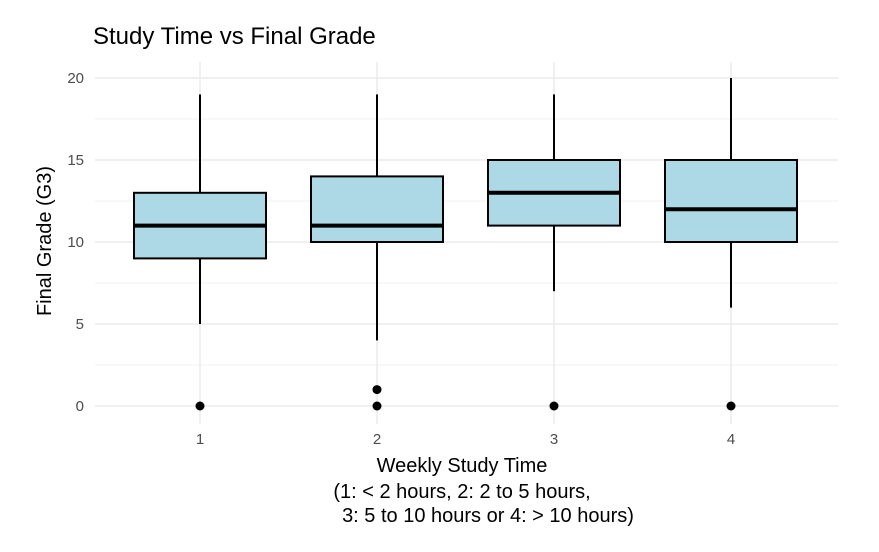 Image resolution: width=879 pixels, height=552 pixels. Describe the element at coordinates (731, 439) in the screenshot. I see `x-tick-label: 4` at that location.